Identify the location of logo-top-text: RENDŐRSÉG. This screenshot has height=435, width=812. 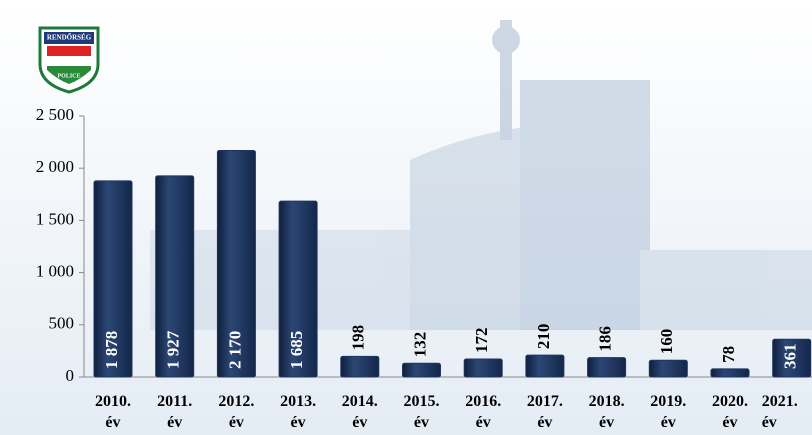
(69, 38).